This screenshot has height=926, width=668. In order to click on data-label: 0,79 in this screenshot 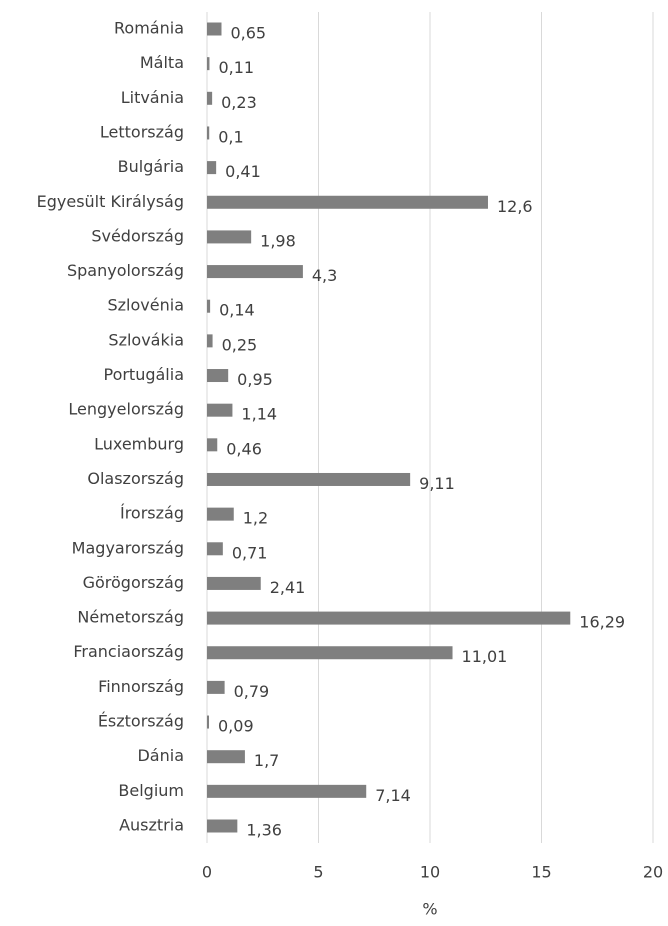, I will do `click(252, 691)`.